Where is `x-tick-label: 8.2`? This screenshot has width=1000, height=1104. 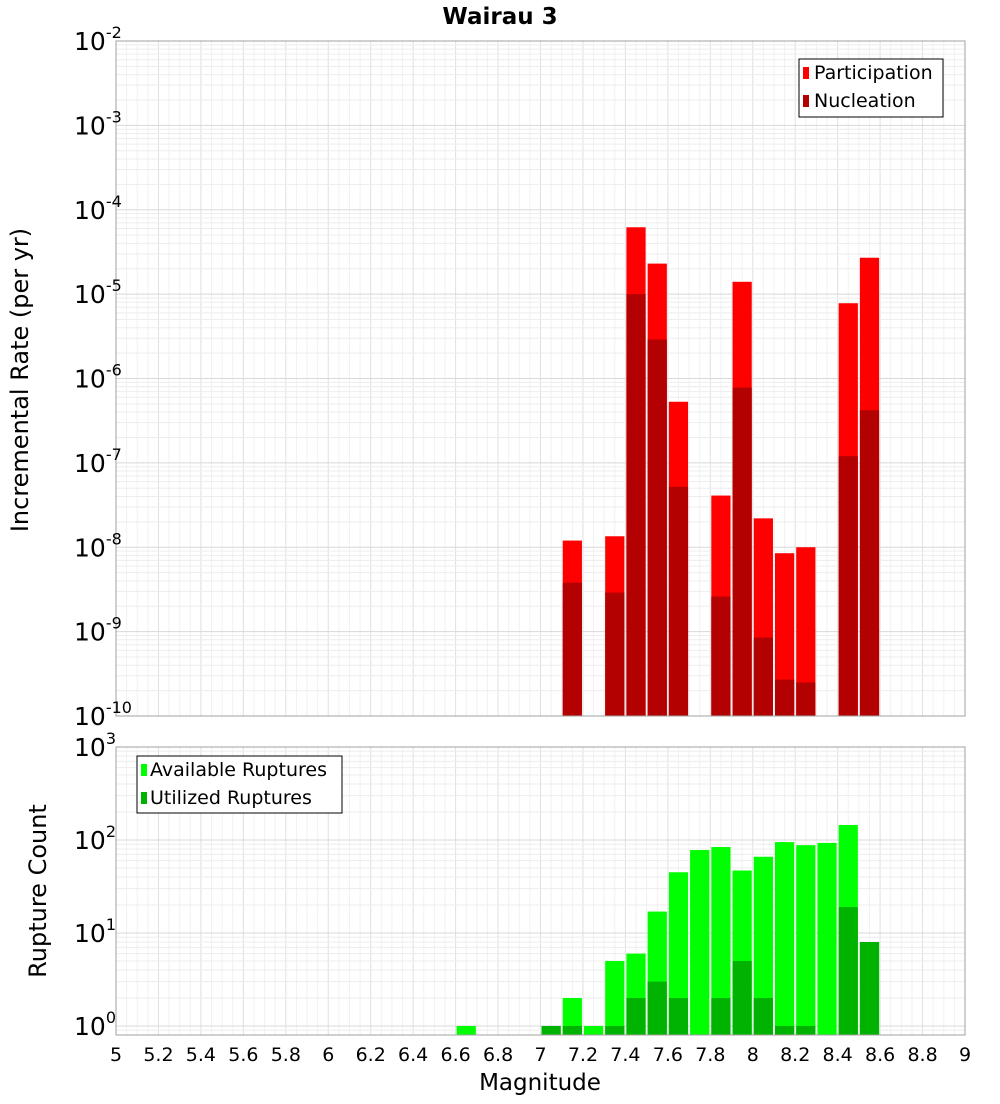 x-tick-label: 8.2 is located at coordinates (795, 1055).